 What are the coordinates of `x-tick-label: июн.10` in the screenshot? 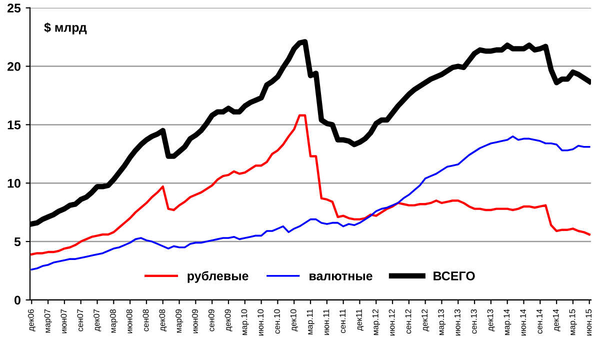 It's located at (261, 322).